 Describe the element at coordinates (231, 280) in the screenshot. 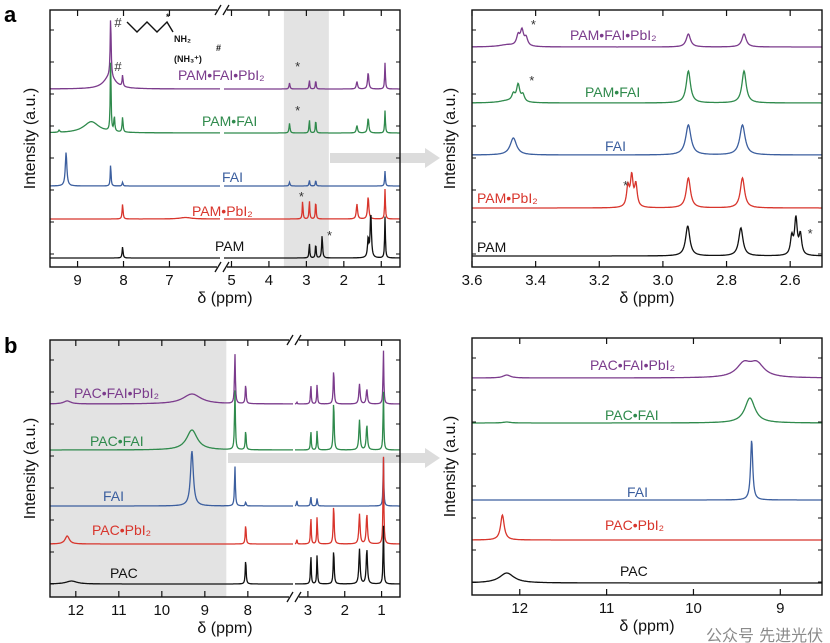

I see `x-tick-label: 5` at that location.